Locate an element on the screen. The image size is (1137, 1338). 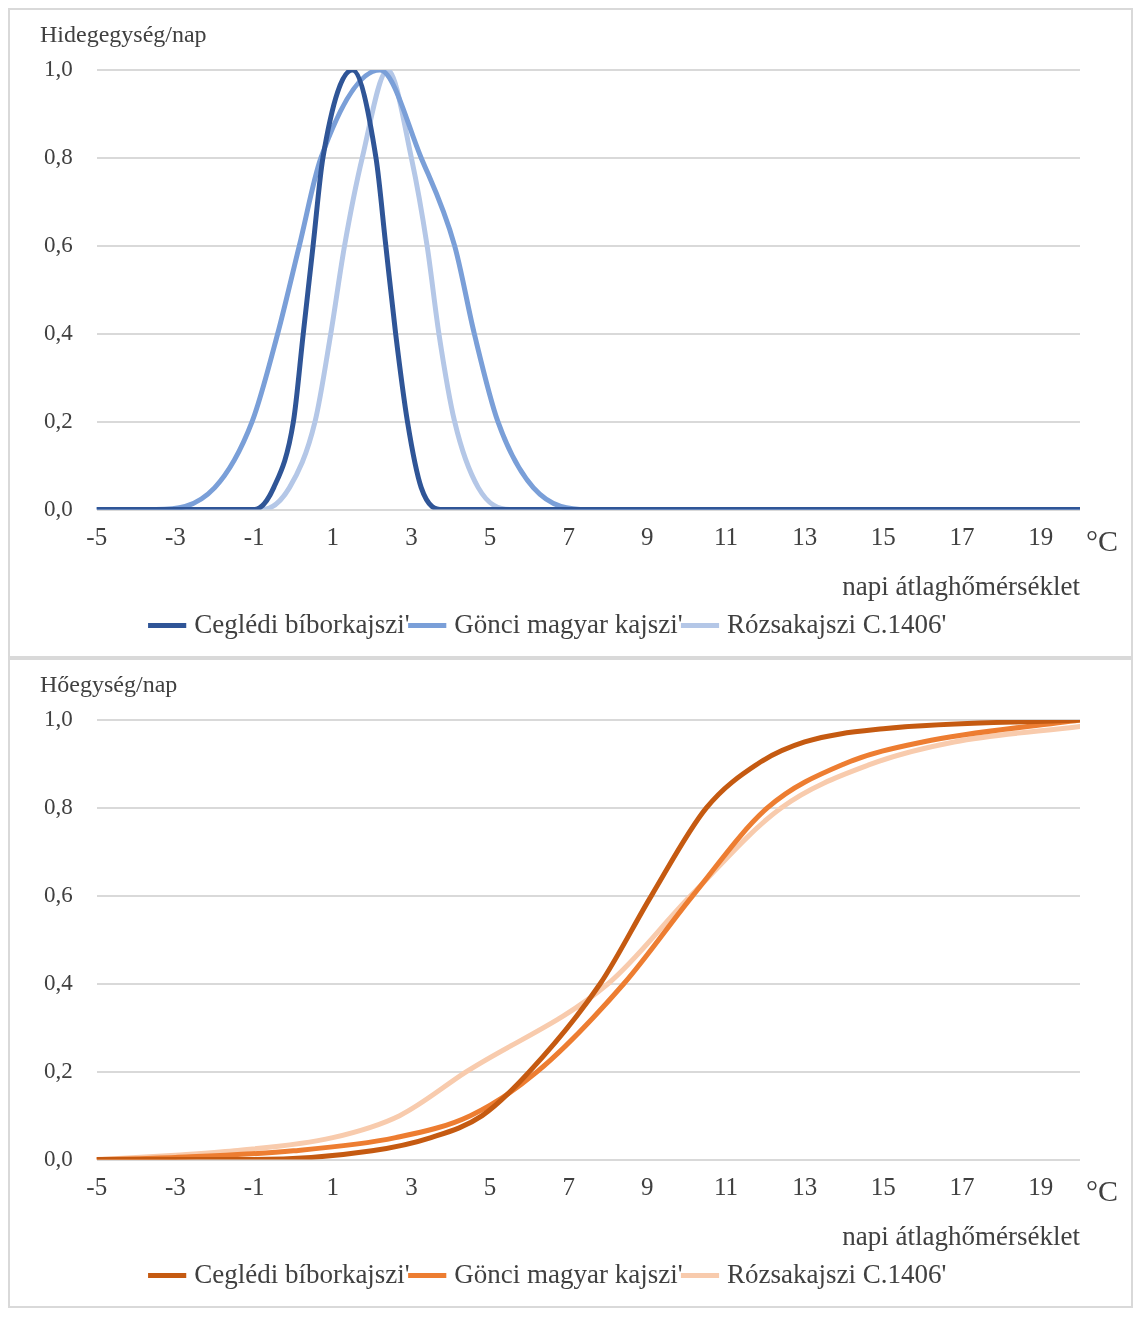
y-axis-title: Hidegegység/nap is located at coordinates (123, 34).